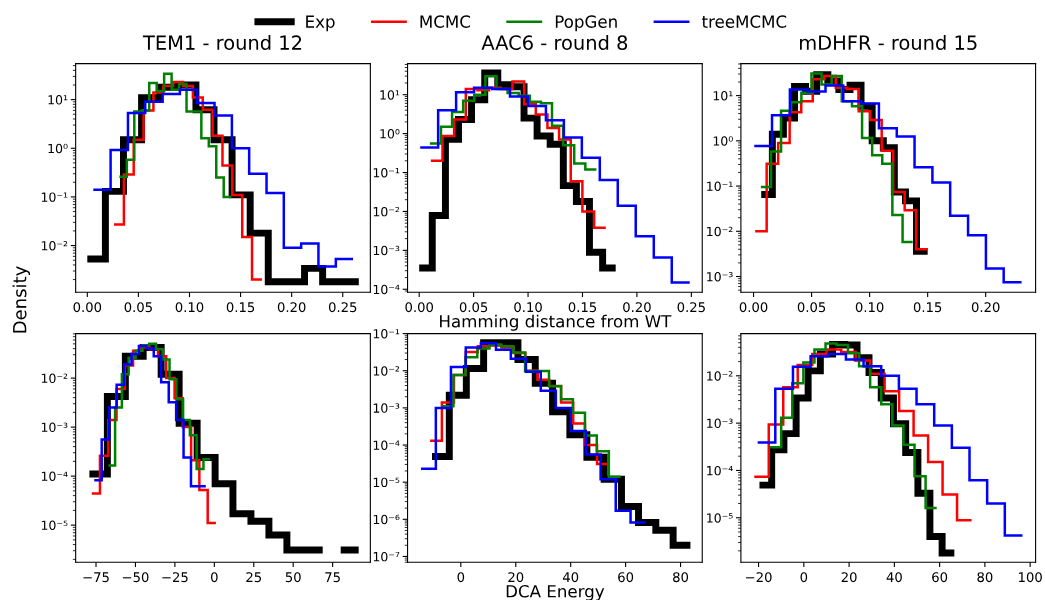 This screenshot has width=1045, height=600. Describe the element at coordinates (175, 577) in the screenshot. I see `x-tick-label: −25` at that location.